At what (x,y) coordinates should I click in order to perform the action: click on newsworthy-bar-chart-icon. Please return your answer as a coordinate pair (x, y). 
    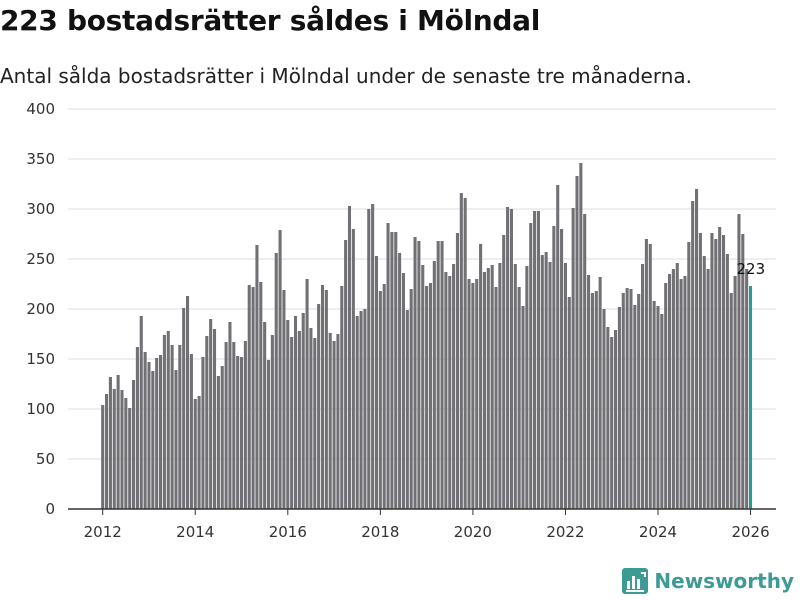
    Looking at the image, I should click on (635, 581).